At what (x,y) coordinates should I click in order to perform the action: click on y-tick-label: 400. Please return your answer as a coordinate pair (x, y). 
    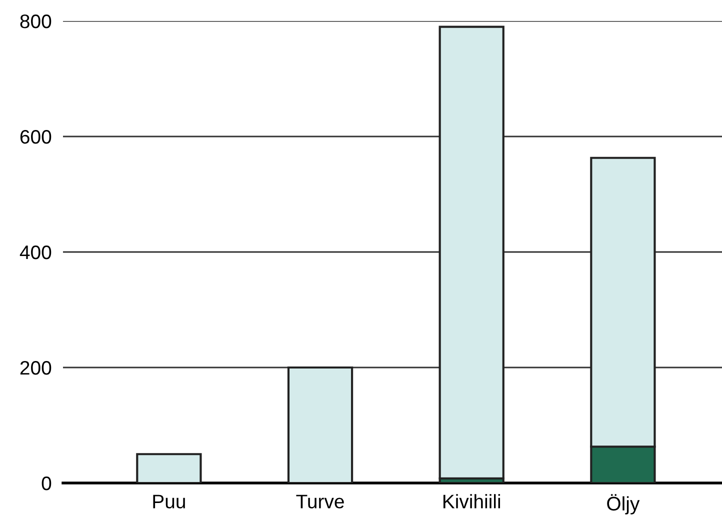
    Looking at the image, I should click on (36, 252).